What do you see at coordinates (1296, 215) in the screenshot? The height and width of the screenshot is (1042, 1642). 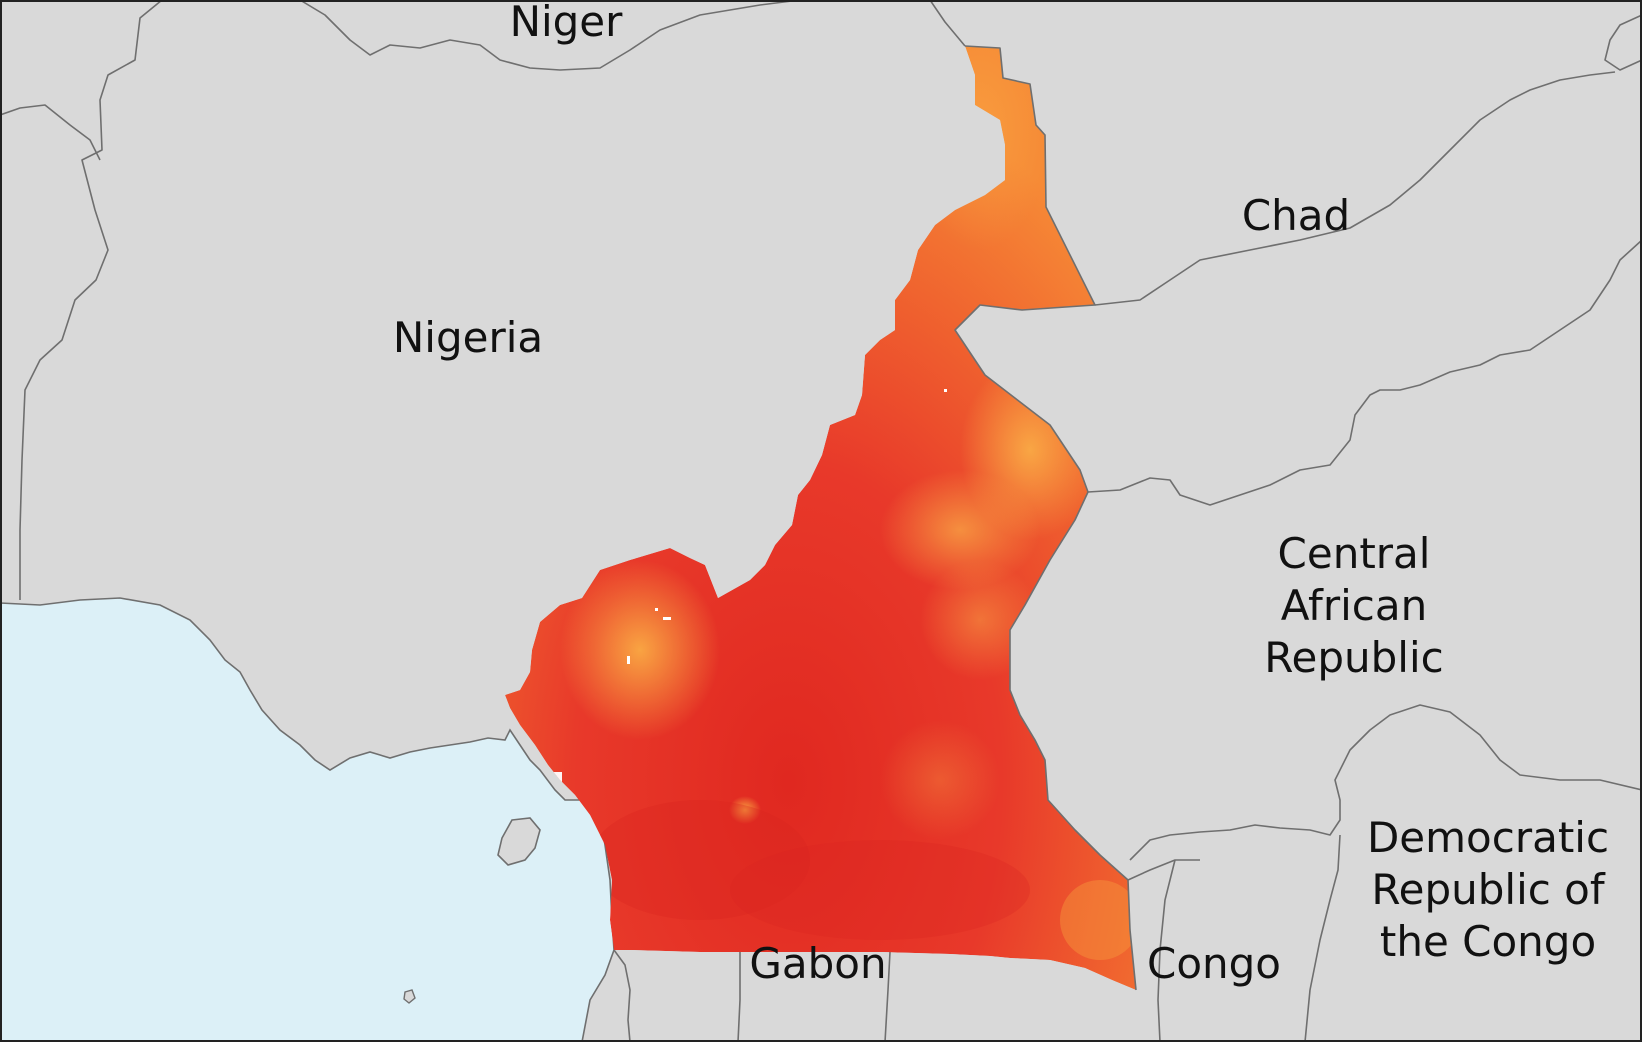 I see `label-chad: Chad` at bounding box center [1296, 215].